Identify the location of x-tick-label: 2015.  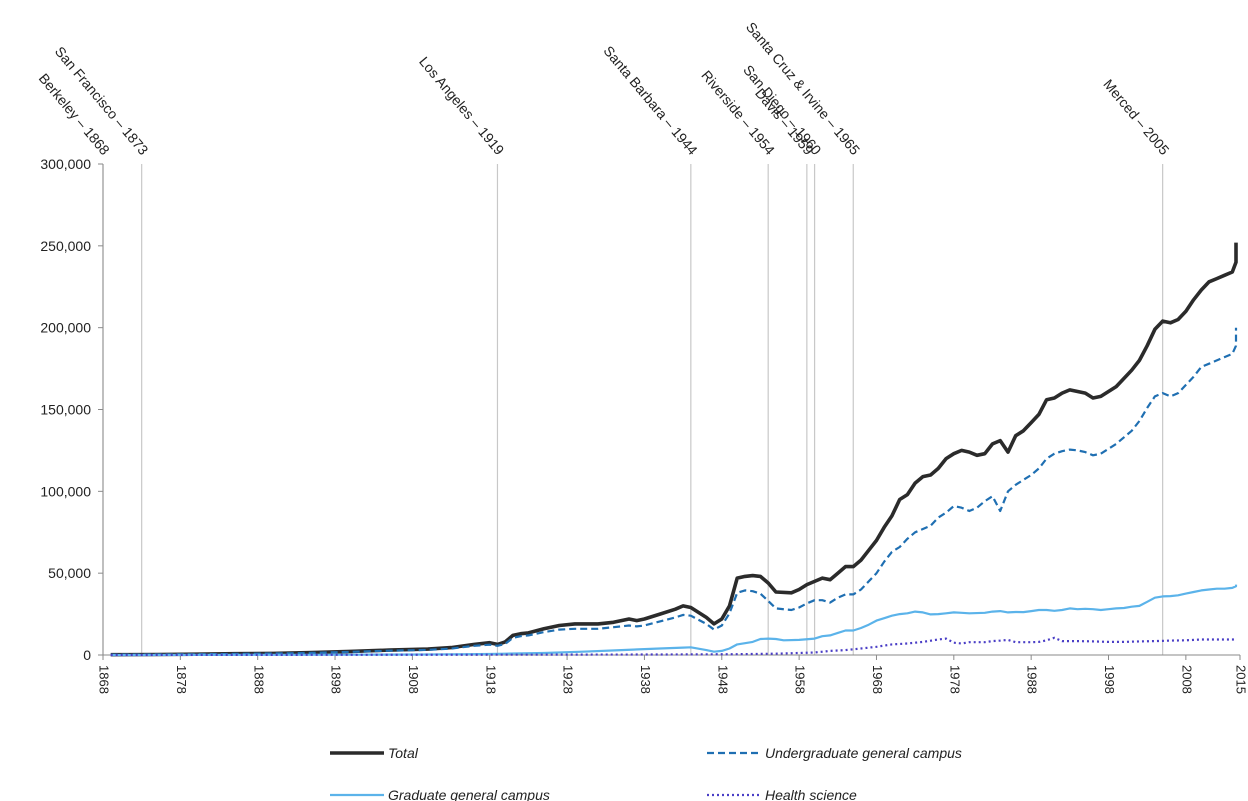
(1241, 679).